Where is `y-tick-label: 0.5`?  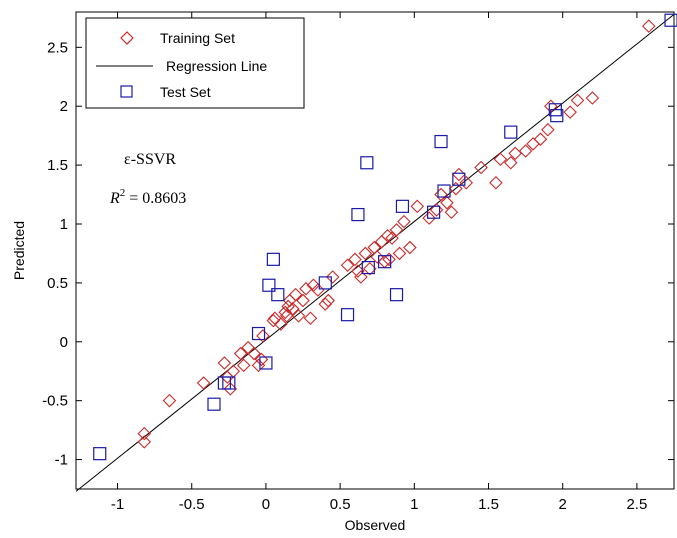 y-tick-label: 0.5 is located at coordinates (57, 283).